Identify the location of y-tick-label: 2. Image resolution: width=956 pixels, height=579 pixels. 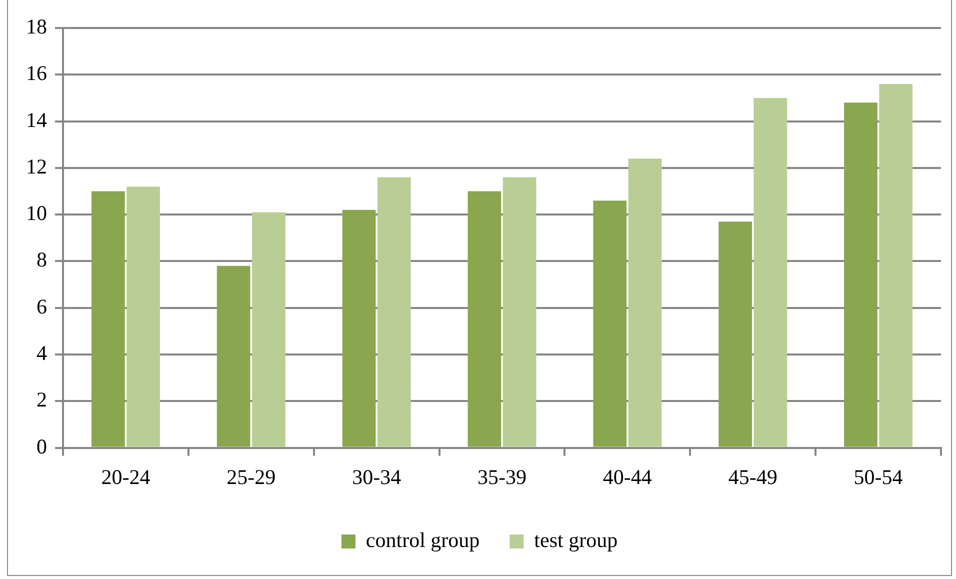
(41, 400).